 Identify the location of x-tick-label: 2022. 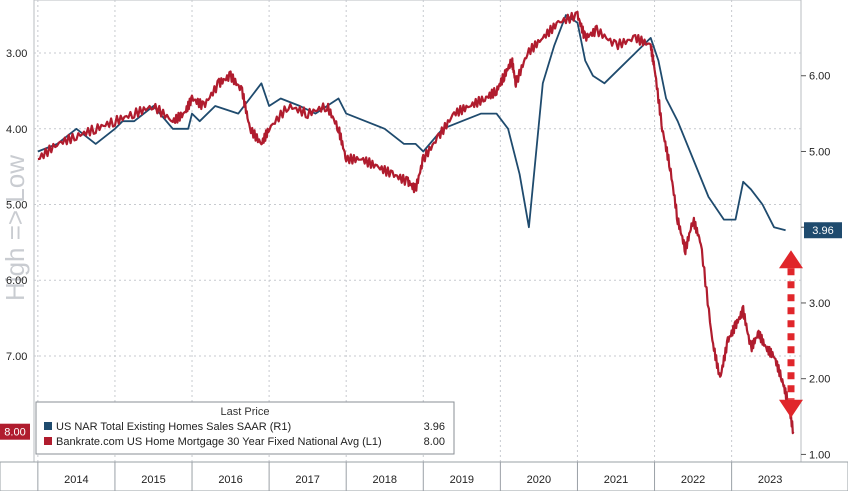
(693, 480).